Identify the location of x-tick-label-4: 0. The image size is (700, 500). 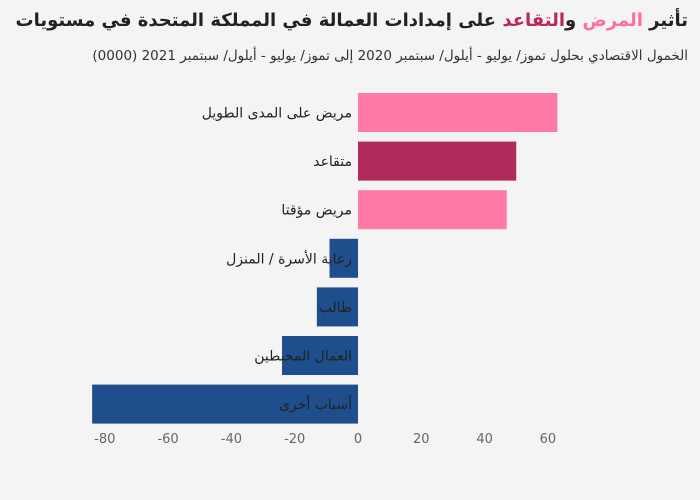
(358, 439).